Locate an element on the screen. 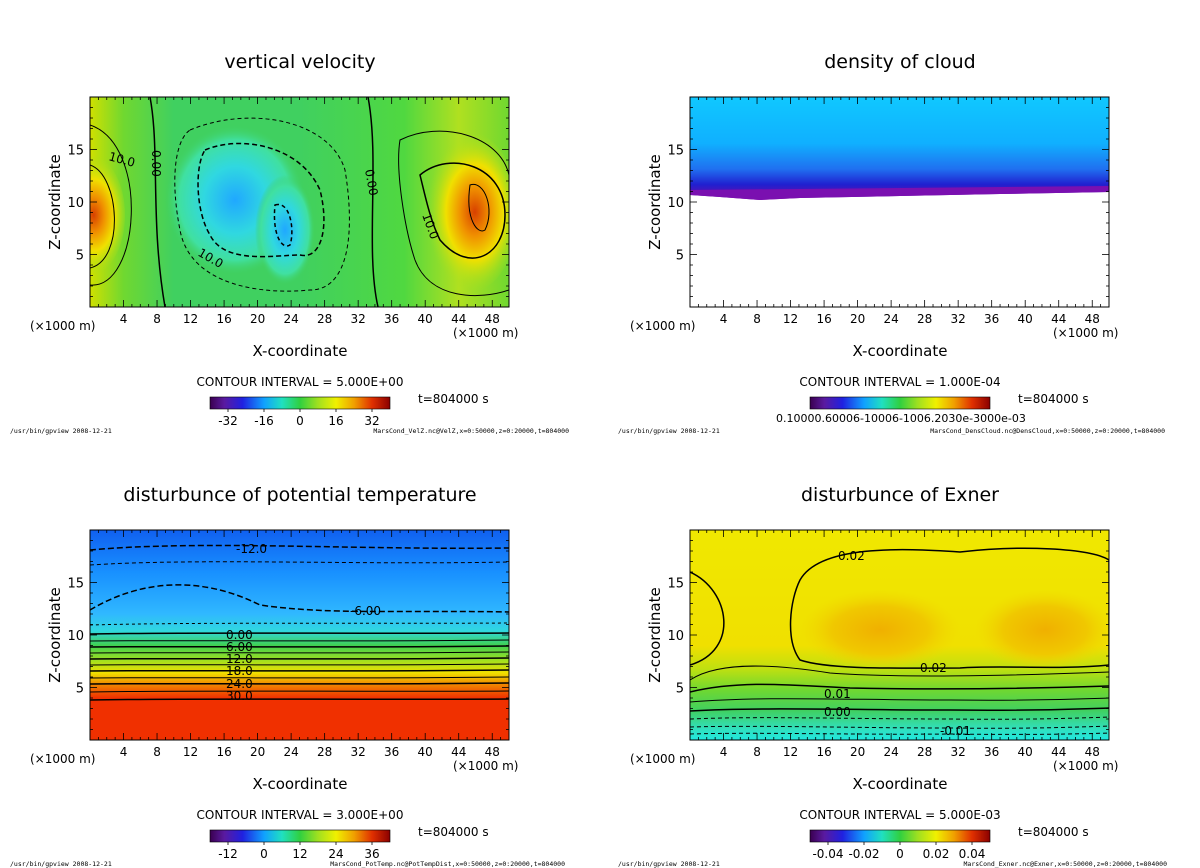  contour-label: 6.00 is located at coordinates (239, 647).